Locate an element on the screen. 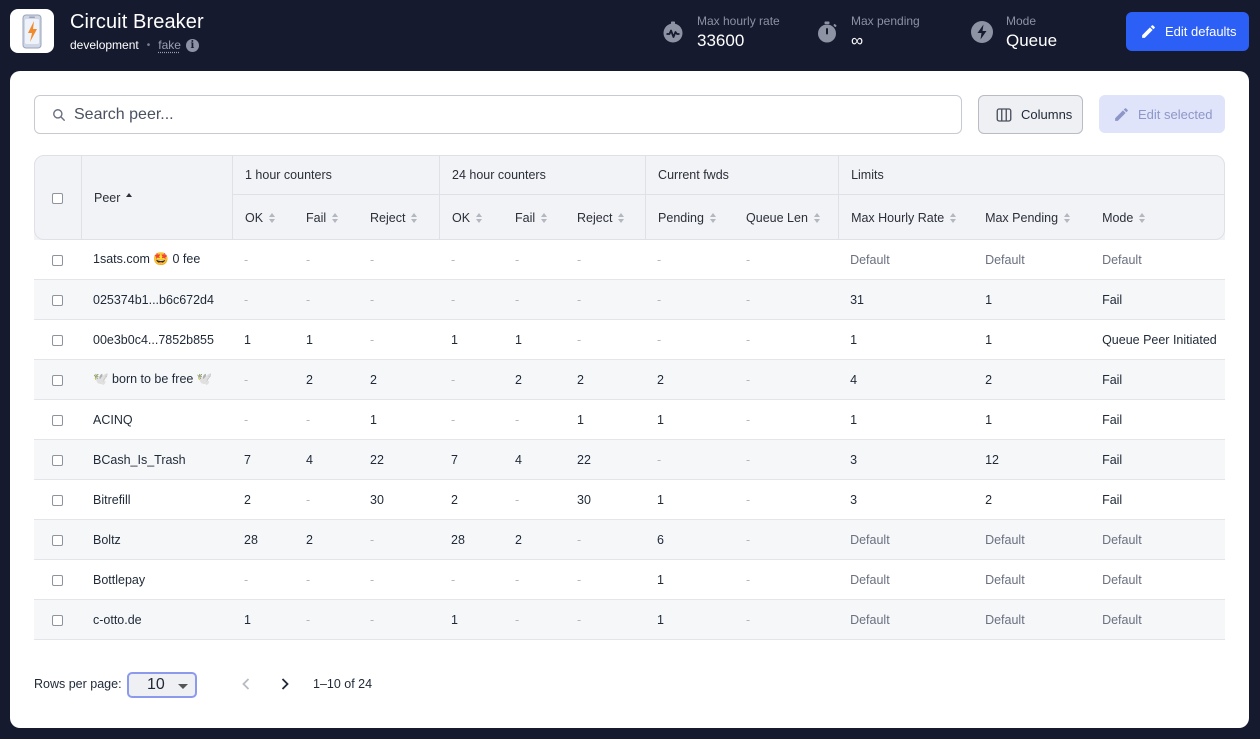  table-cell: 30 is located at coordinates (399, 500).